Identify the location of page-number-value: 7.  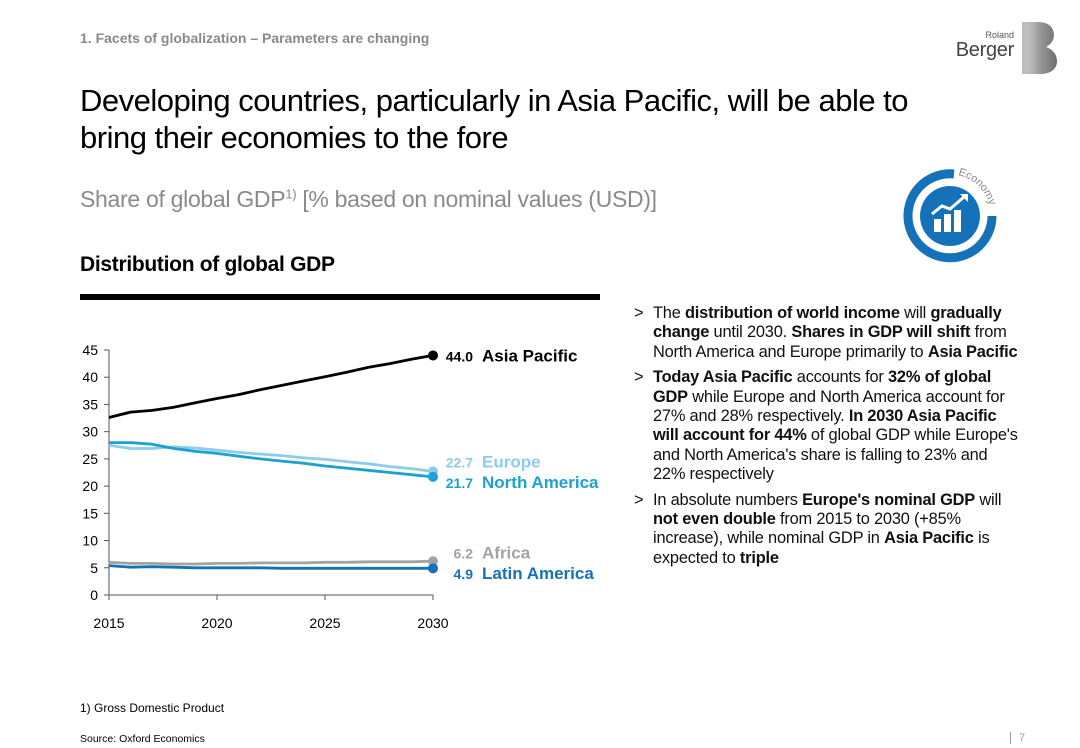
(1022, 738).